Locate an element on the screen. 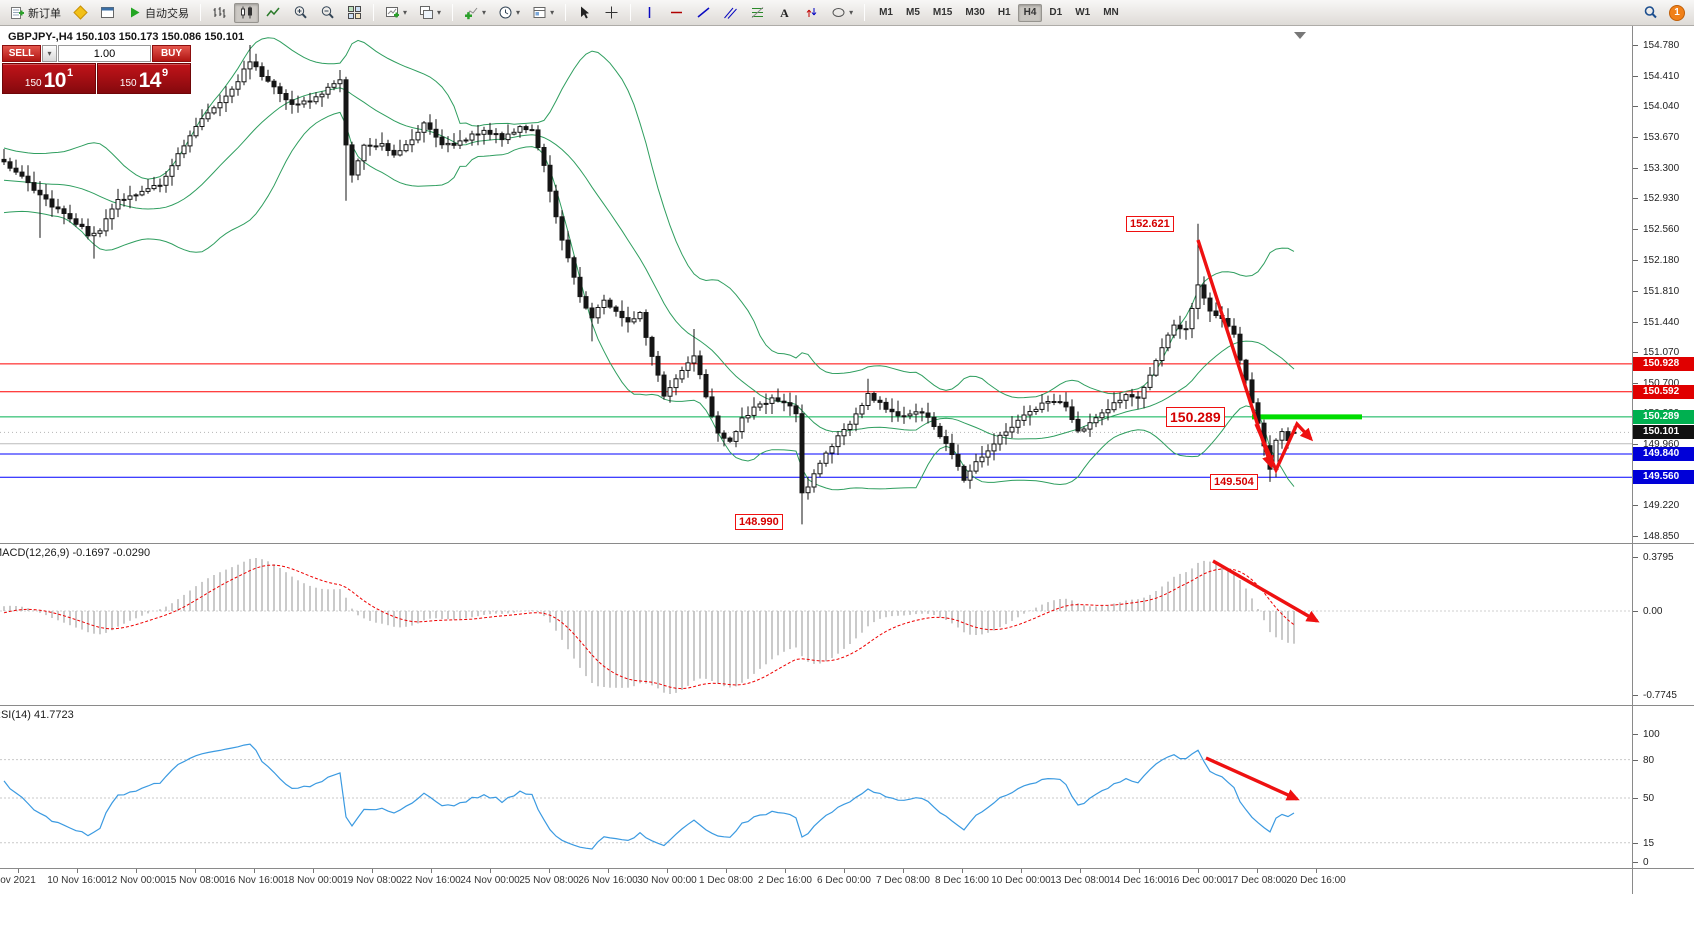 Image resolution: width=1694 pixels, height=944 pixels. price-axis-line is located at coordinates (1632, 460).